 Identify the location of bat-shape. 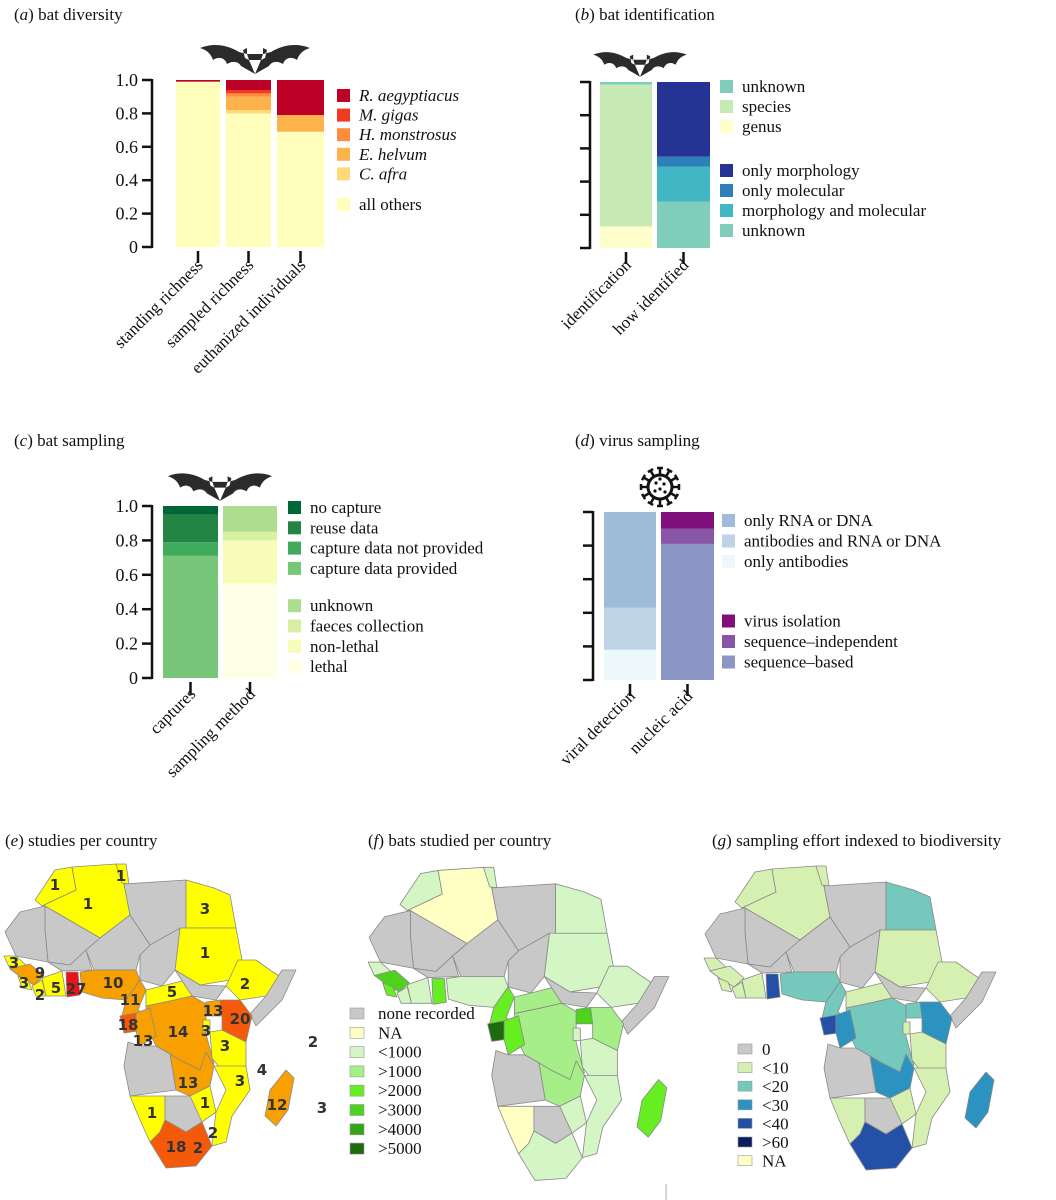
(640, 64).